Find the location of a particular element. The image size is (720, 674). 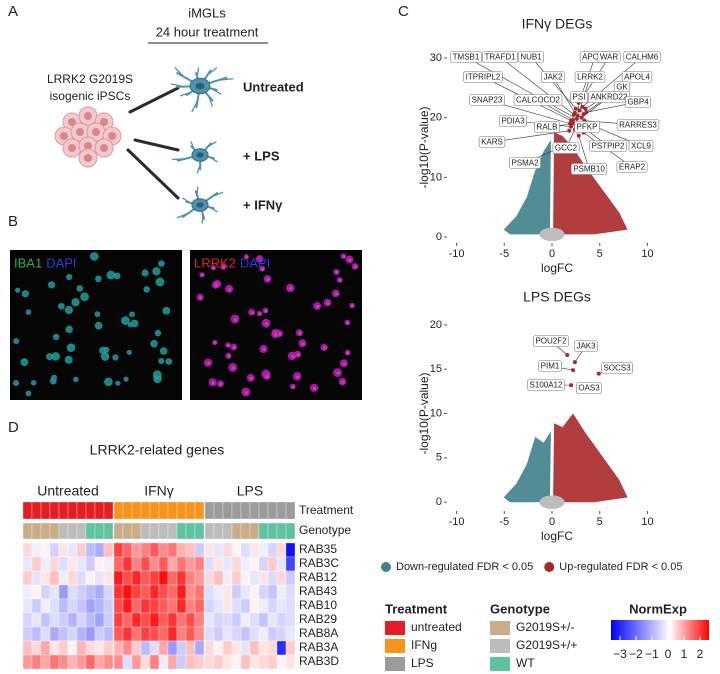

colorbar-tick-label: 1 is located at coordinates (684, 654).